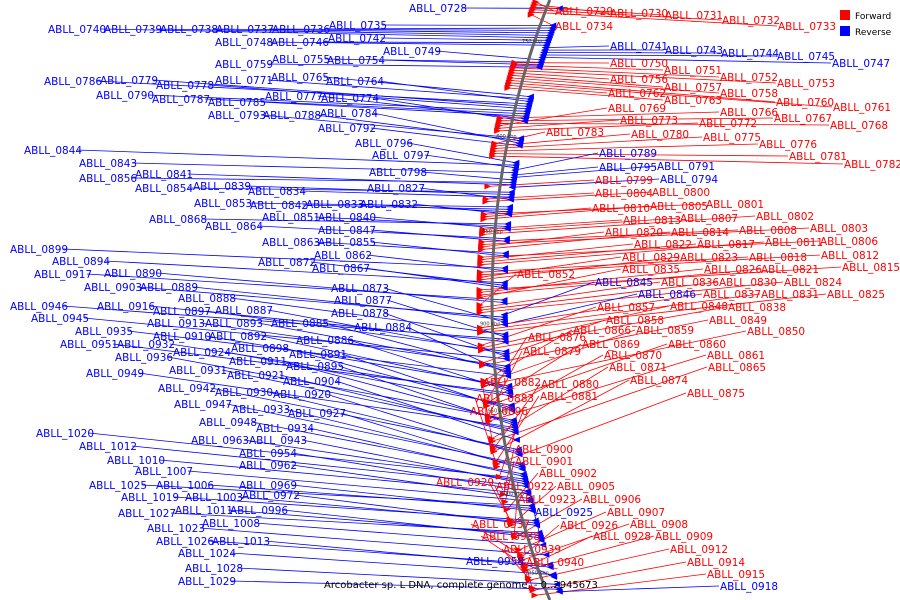  Describe the element at coordinates (244, 81) in the screenshot. I see `gene-label: ABLL_0771` at that location.